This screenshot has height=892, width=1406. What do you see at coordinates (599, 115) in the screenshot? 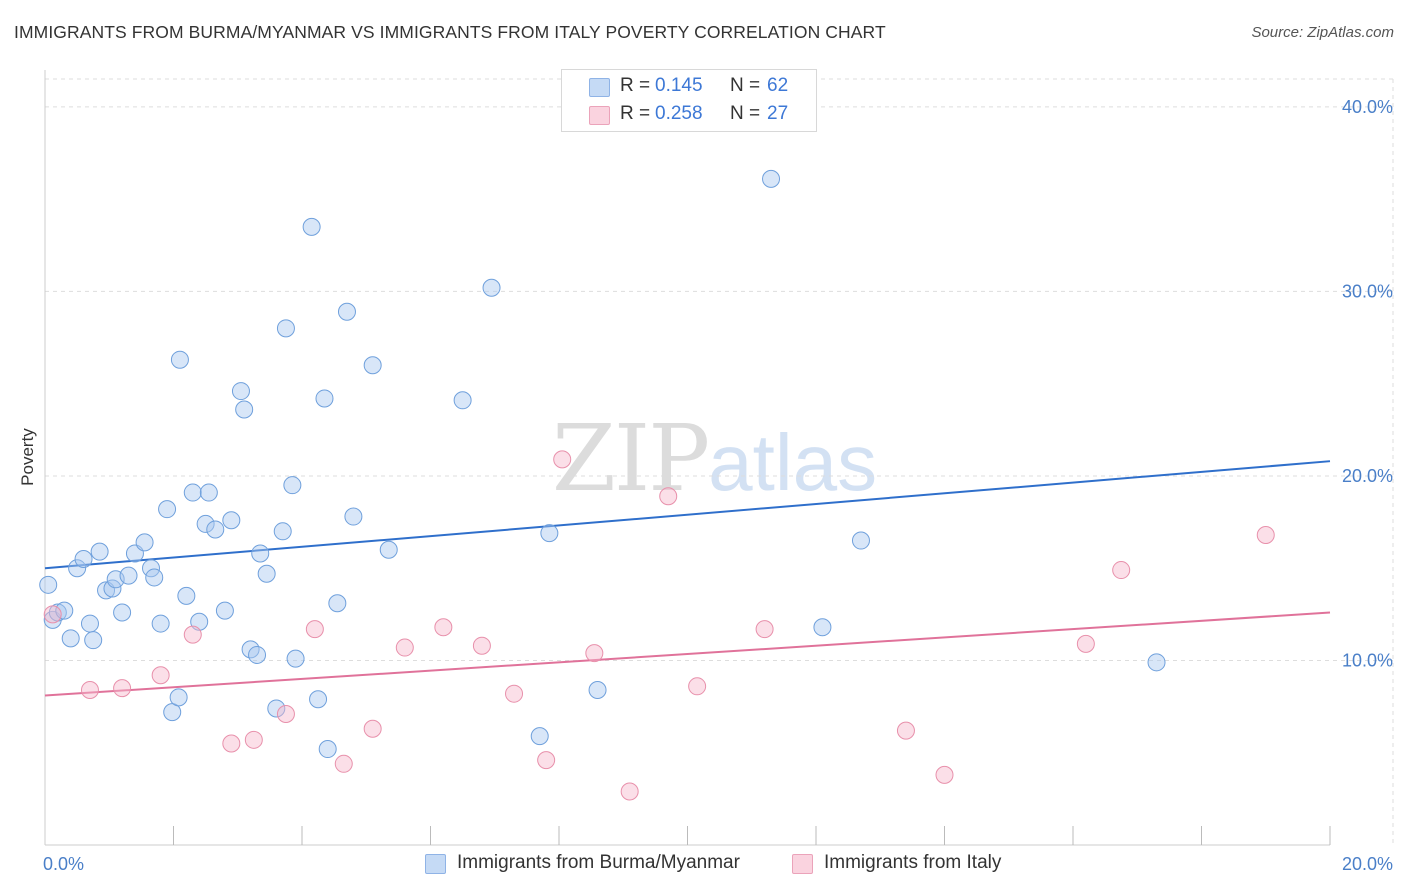
I see `legend-swatch-italy` at bounding box center [599, 115].